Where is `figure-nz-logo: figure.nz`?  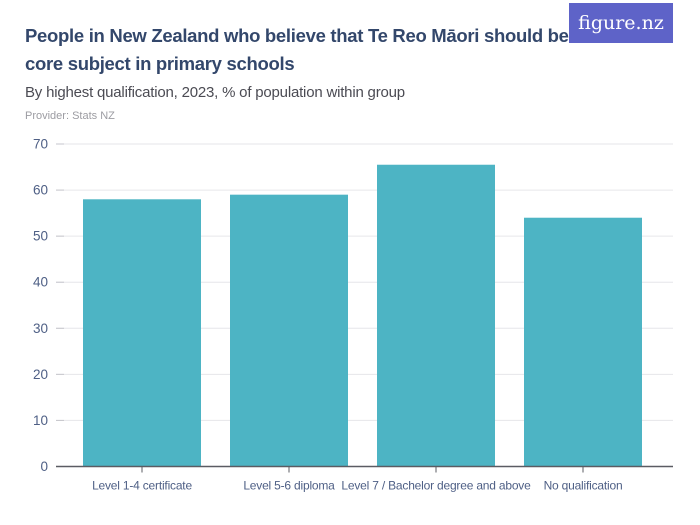 figure-nz-logo: figure.nz is located at coordinates (621, 23).